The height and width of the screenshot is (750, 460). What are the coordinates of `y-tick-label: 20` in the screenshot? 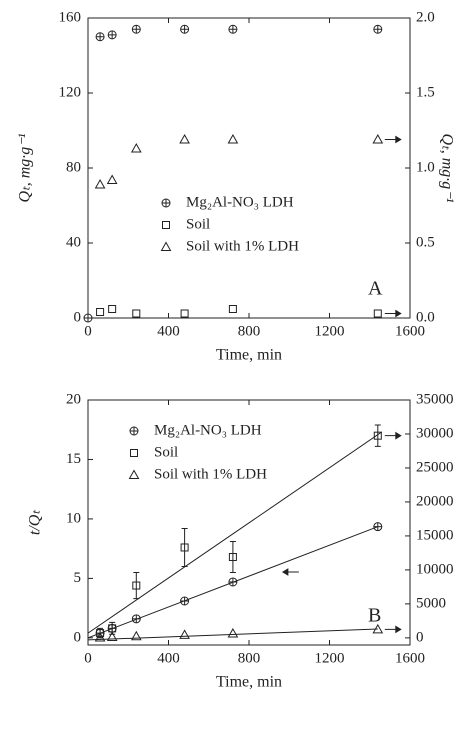 It's located at (73, 399).